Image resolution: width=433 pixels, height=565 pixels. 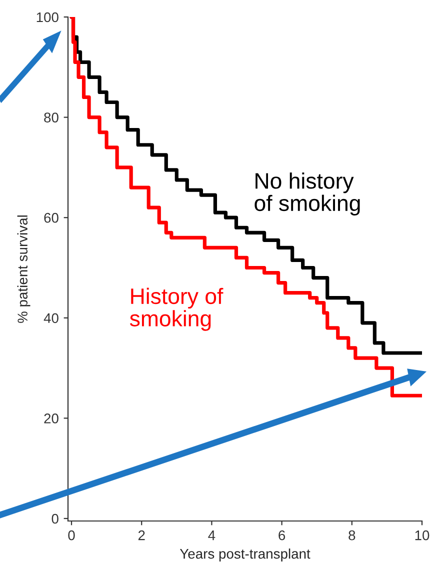 What do you see at coordinates (51, 318) in the screenshot?
I see `y-tick-label: 40` at bounding box center [51, 318].